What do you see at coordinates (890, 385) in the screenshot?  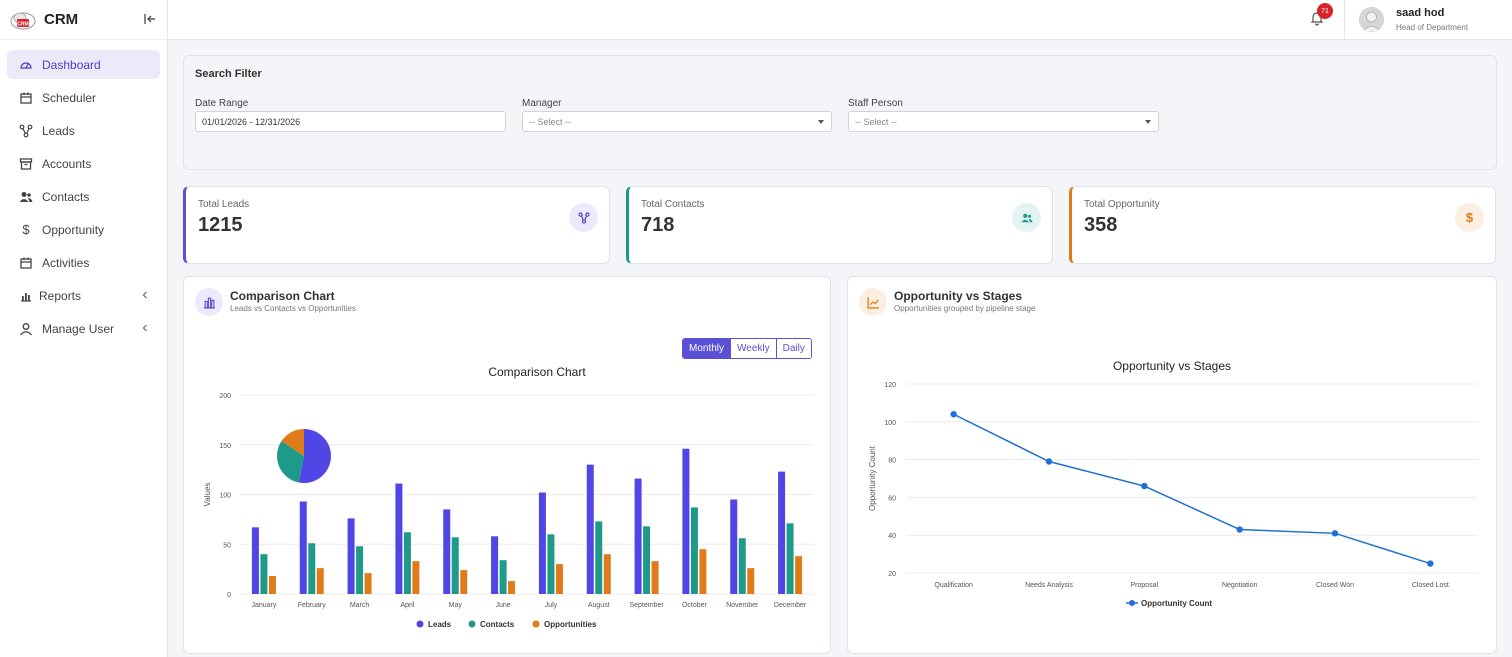 I see `y-tick-label: 120` at bounding box center [890, 385].